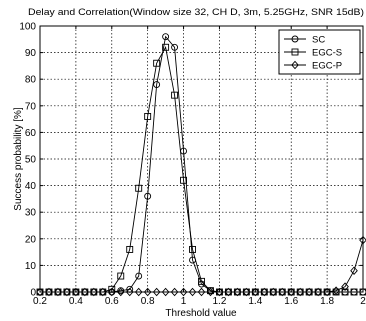 This screenshot has width=366, height=321. Describe the element at coordinates (219, 301) in the screenshot. I see `x-tick-label: 1.2` at that location.